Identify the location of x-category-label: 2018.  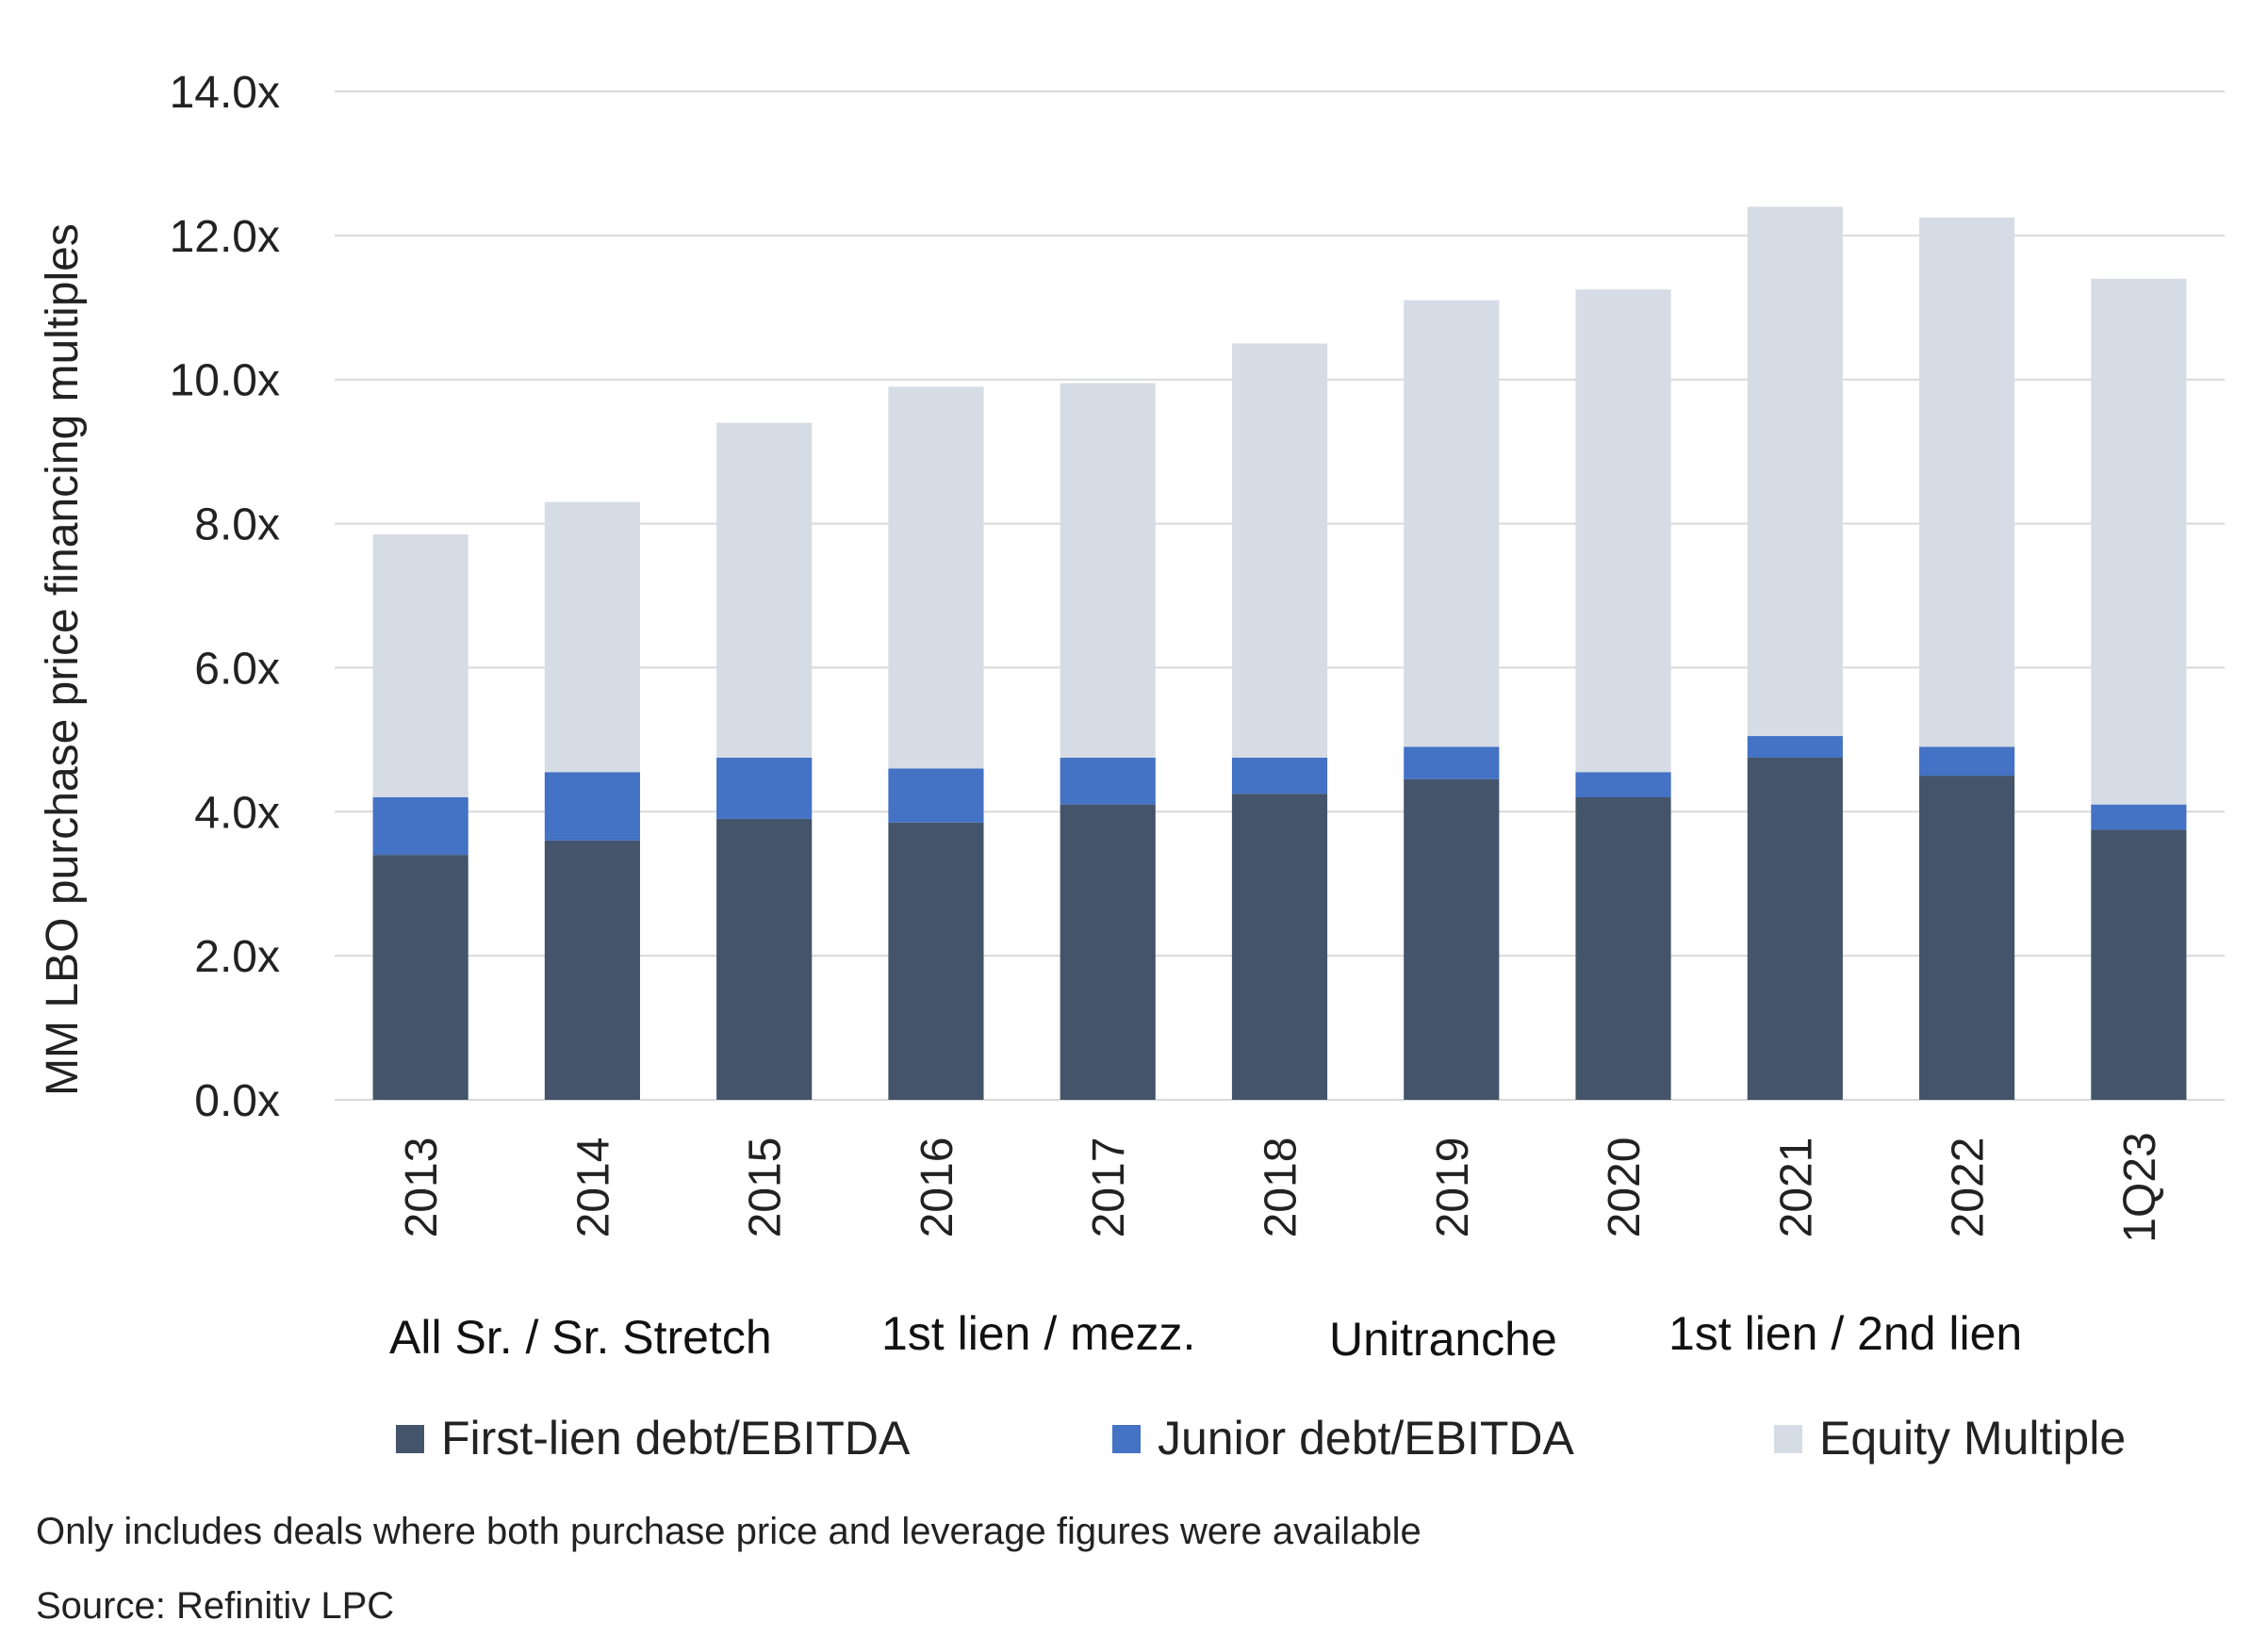
(1282, 1188).